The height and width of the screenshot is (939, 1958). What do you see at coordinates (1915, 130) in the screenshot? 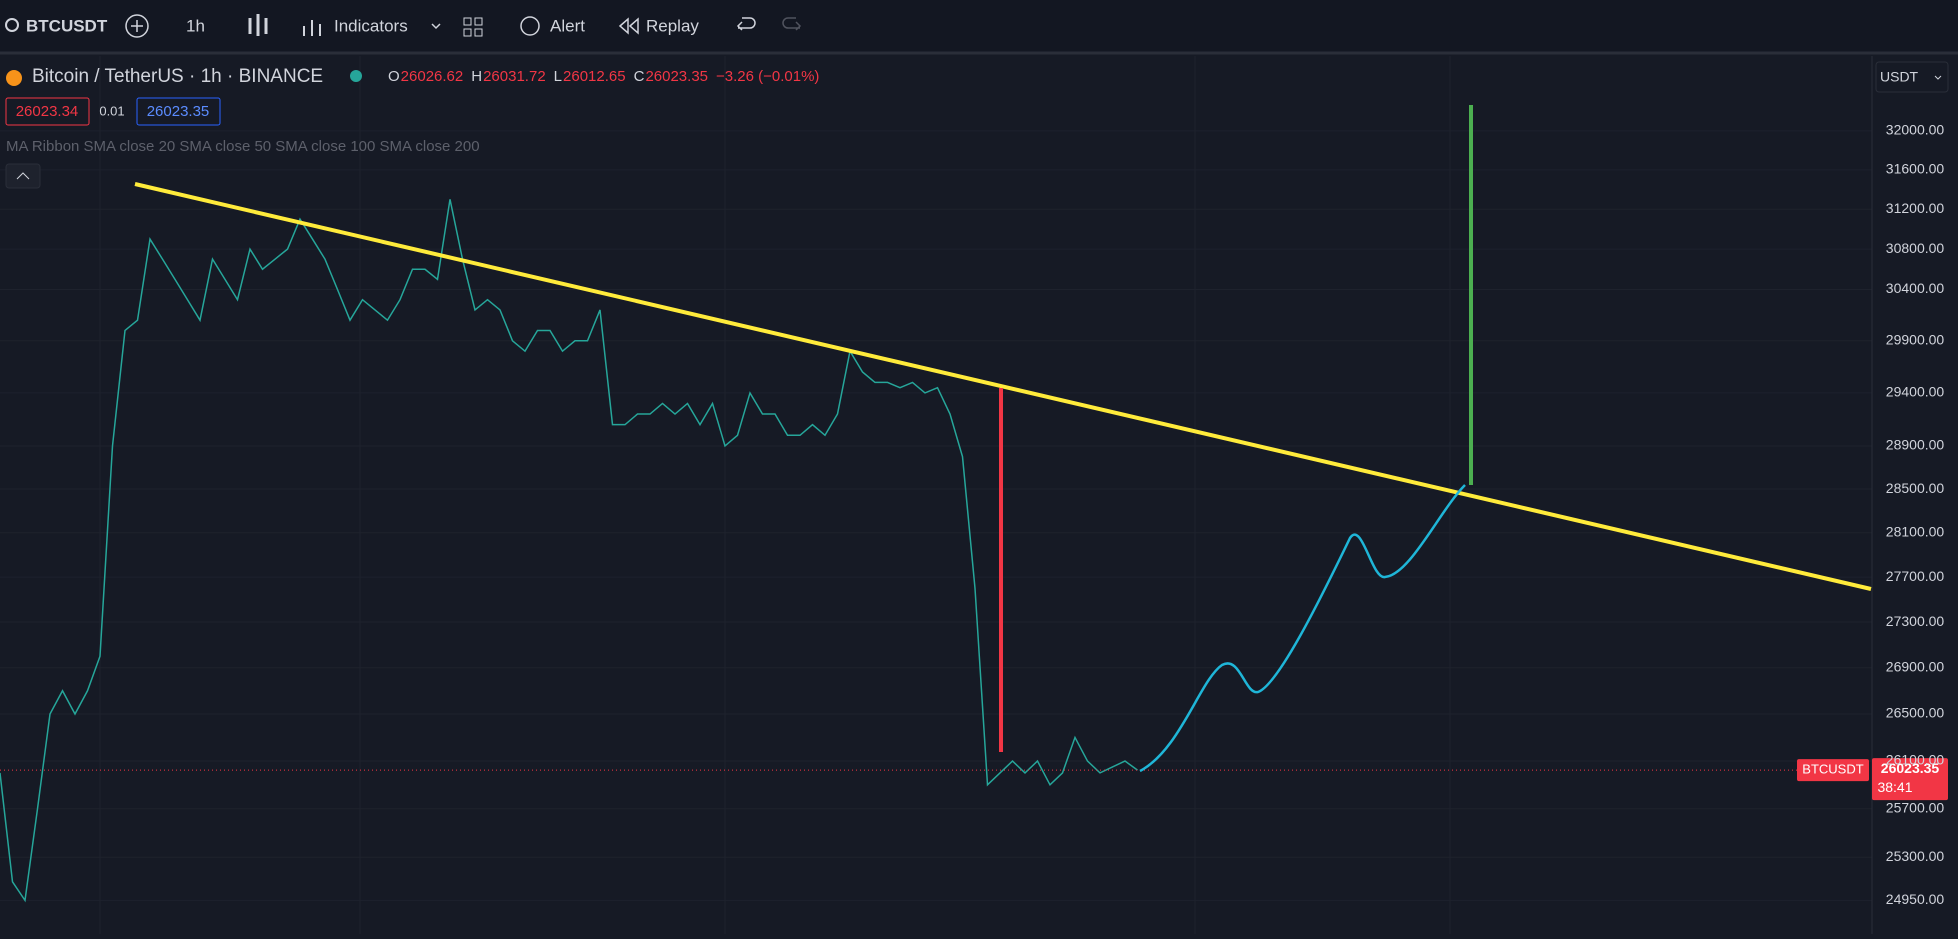
I see `y-tick-label: 32000.00` at bounding box center [1915, 130].